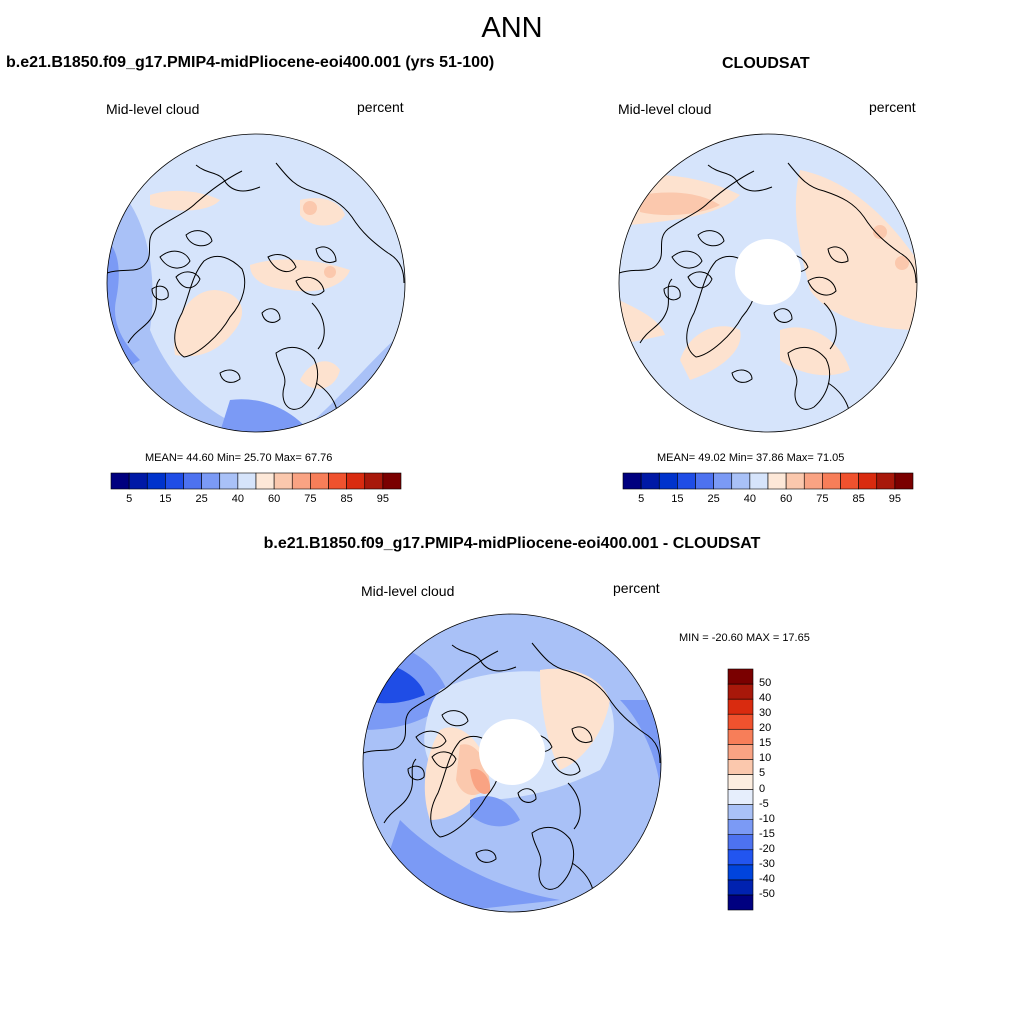 This screenshot has width=1024, height=1024. I want to click on panel-1-colorbar-tick-label: 85, so click(346, 499).